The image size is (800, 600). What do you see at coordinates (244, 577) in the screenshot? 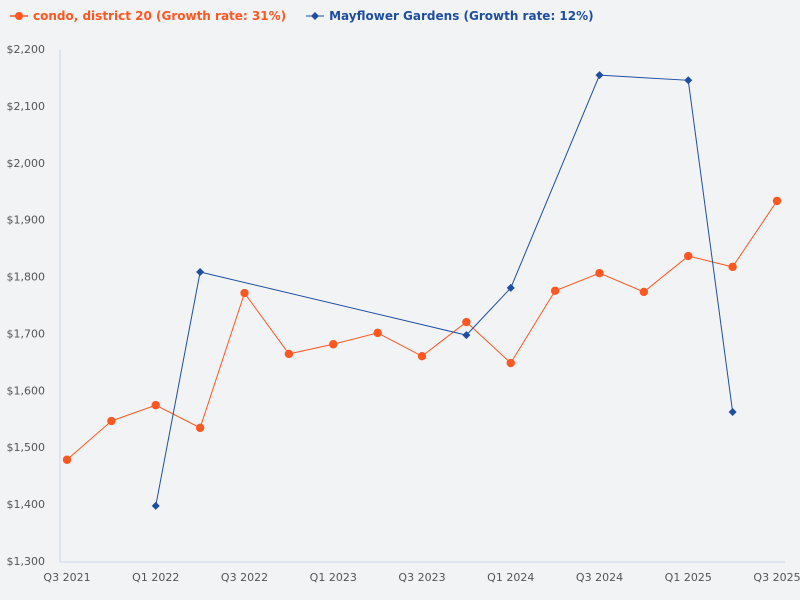
I see `x-tick-label: Q3 2022` at bounding box center [244, 577].